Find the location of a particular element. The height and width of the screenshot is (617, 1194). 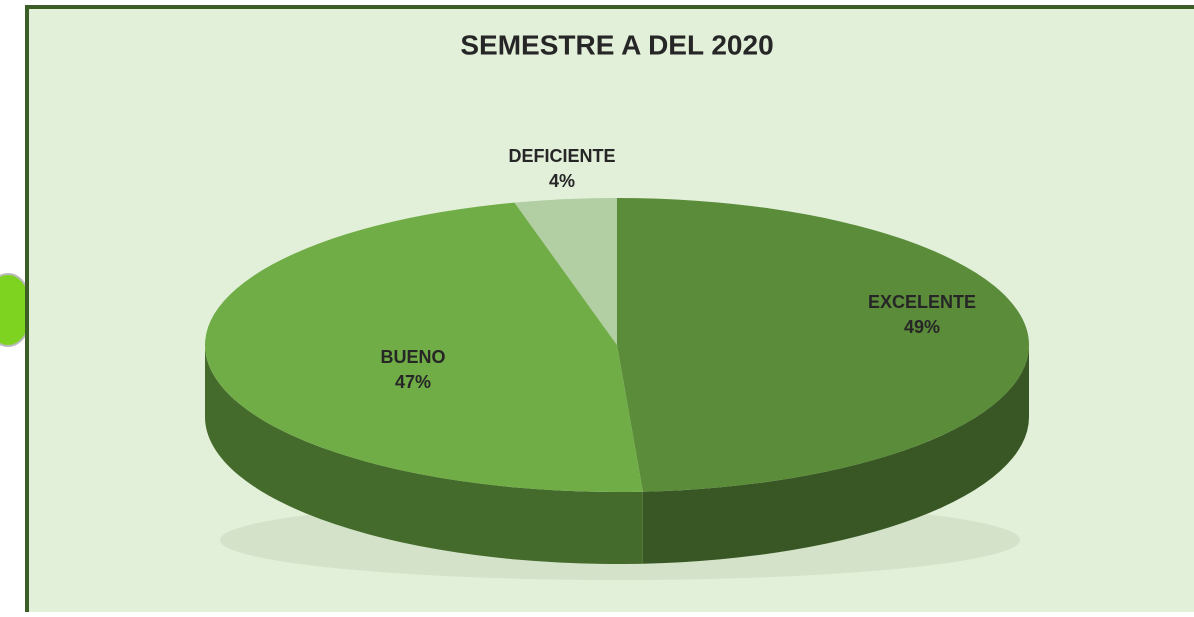

slice-category-label: BUENO is located at coordinates (412, 357).